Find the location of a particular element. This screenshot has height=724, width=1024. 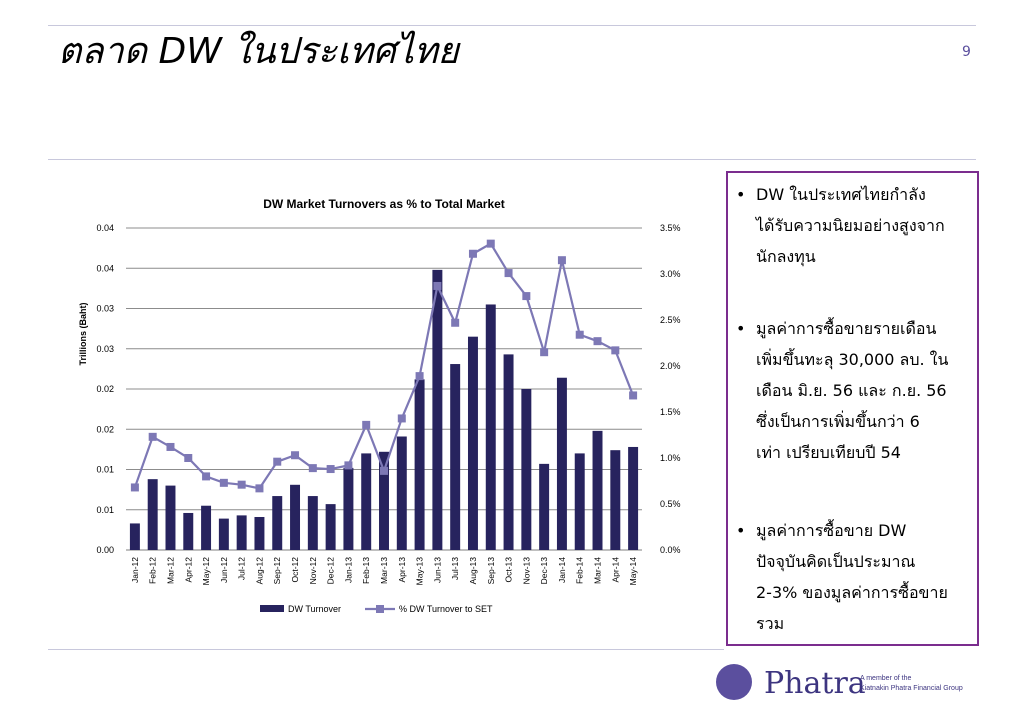

y-left-tick-label: 0.01 is located at coordinates (105, 510).